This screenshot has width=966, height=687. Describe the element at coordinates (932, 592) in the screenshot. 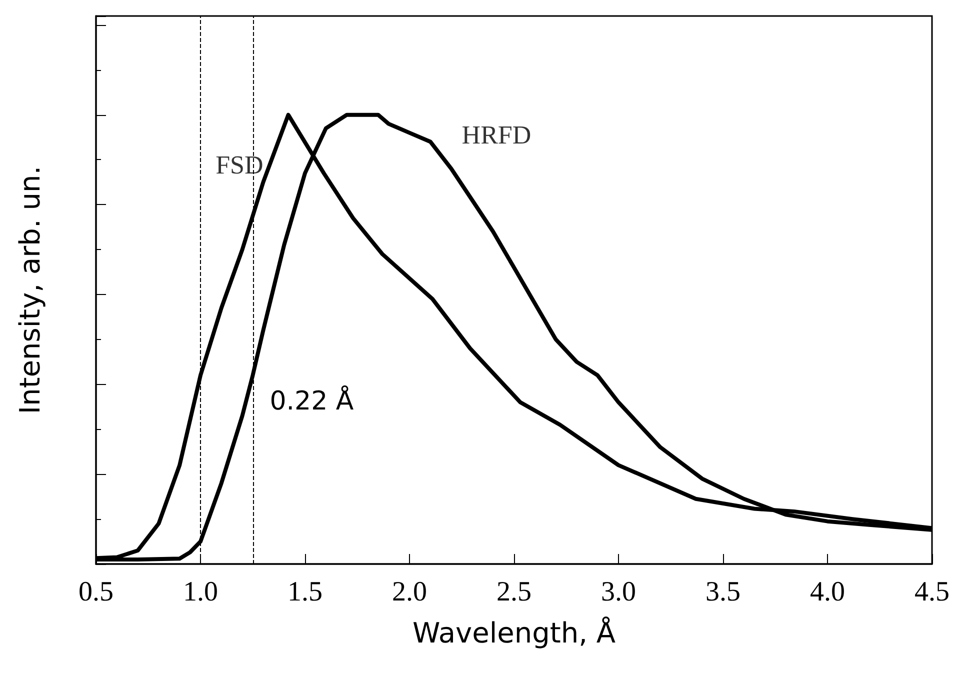

I see `x-tick-label: 4.5` at that location.